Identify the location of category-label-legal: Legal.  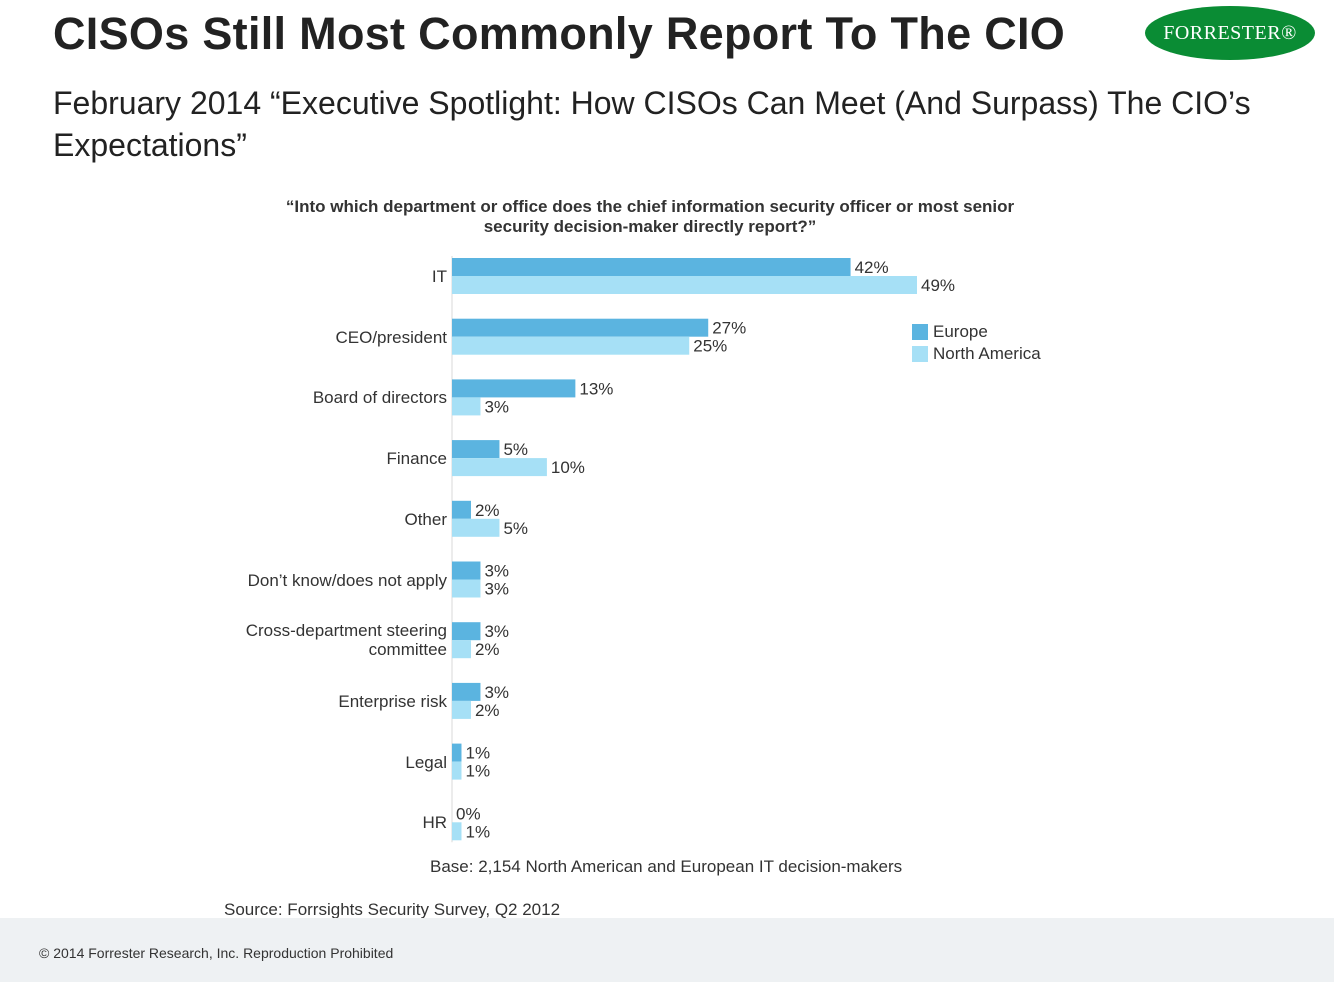
(426, 762).